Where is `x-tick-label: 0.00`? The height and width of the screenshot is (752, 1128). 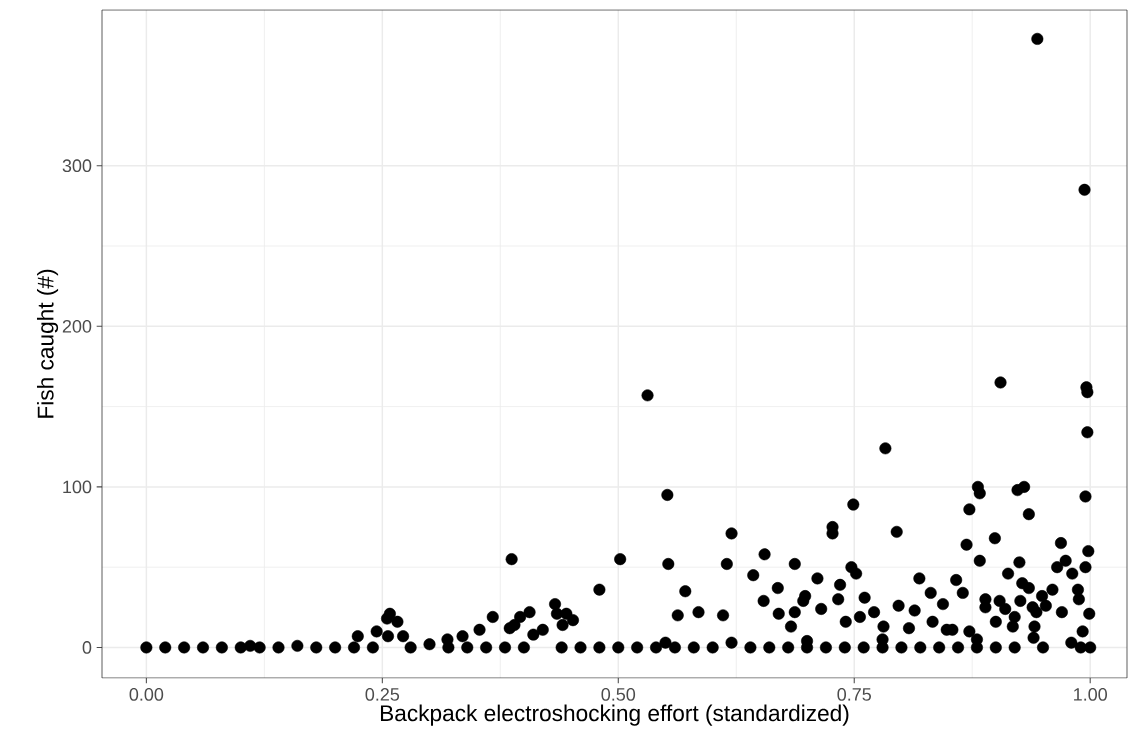
x-tick-label: 0.00 is located at coordinates (146, 694).